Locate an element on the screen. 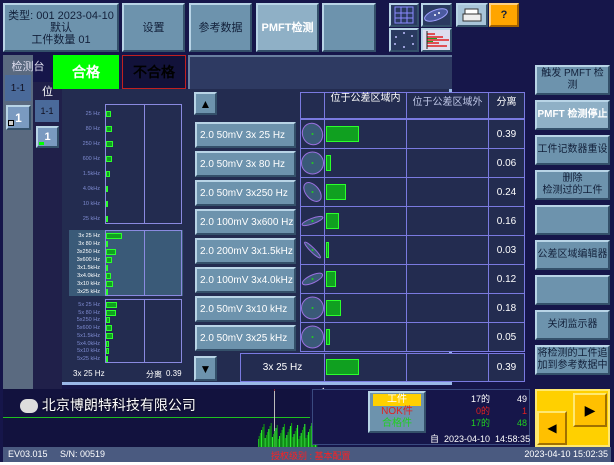 This screenshot has width=614, height=465. side-button-1: PMFT 检测停止 is located at coordinates (572, 115).